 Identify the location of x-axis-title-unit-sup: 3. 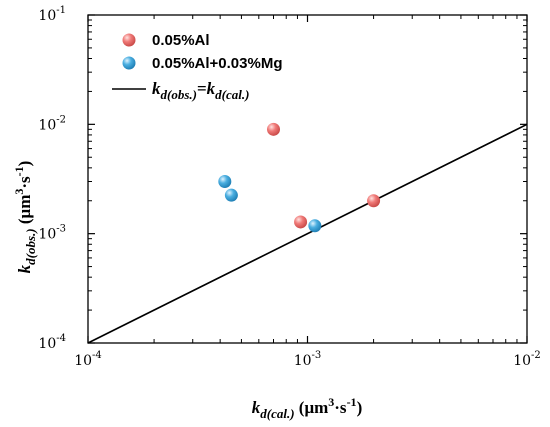
(331, 402).